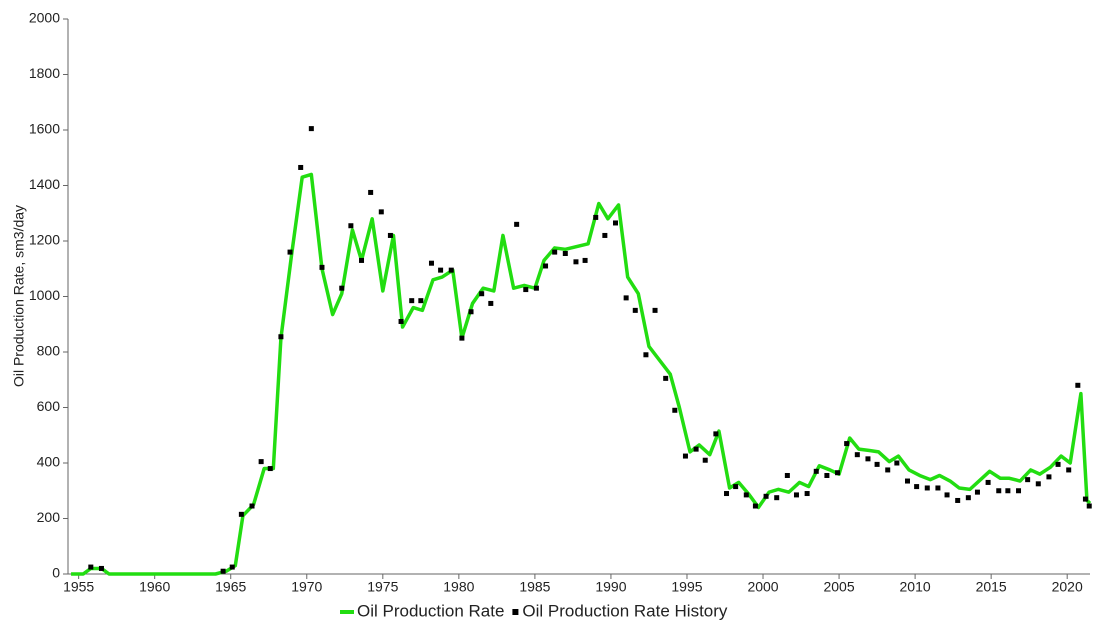  What do you see at coordinates (154, 587) in the screenshot?
I see `x-tick-label: 1960` at bounding box center [154, 587].